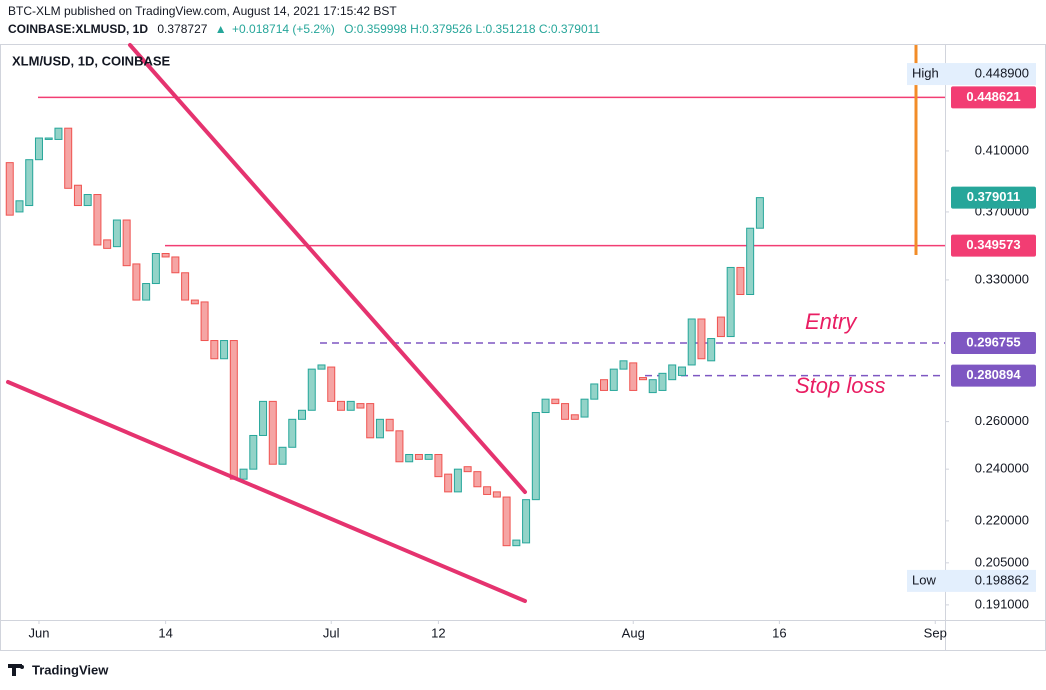 The height and width of the screenshot is (690, 1046). I want to click on price-label: 0.448621, so click(993, 96).